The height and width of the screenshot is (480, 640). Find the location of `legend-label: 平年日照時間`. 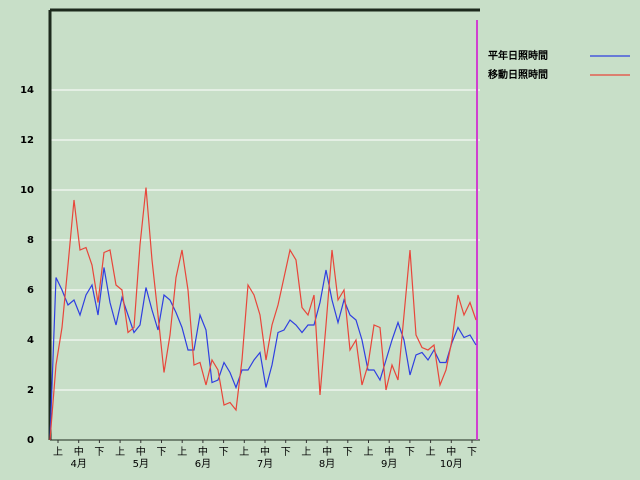

legend-label: 平年日照時間 is located at coordinates (518, 55).